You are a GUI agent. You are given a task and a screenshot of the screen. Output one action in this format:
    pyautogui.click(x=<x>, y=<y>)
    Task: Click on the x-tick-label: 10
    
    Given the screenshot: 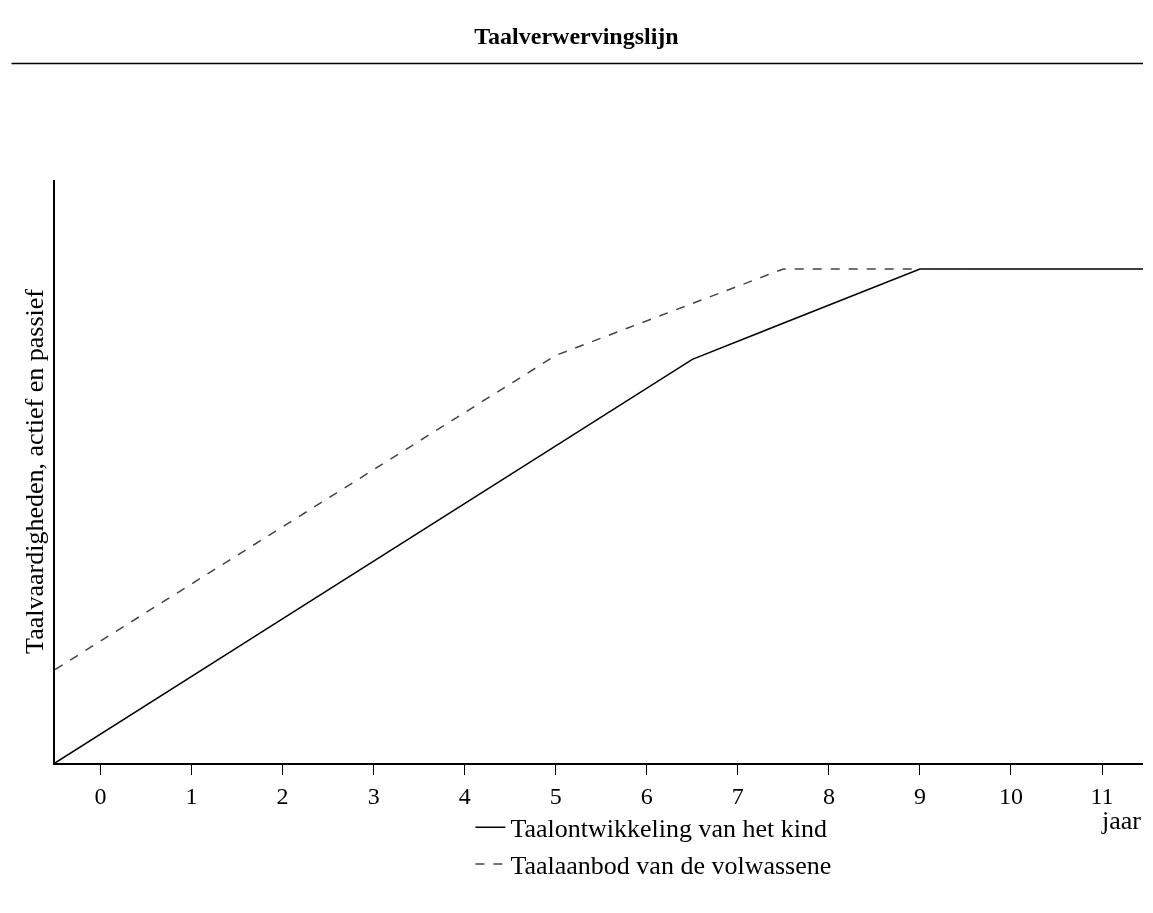 What is the action you would take?
    pyautogui.click(x=1010, y=795)
    